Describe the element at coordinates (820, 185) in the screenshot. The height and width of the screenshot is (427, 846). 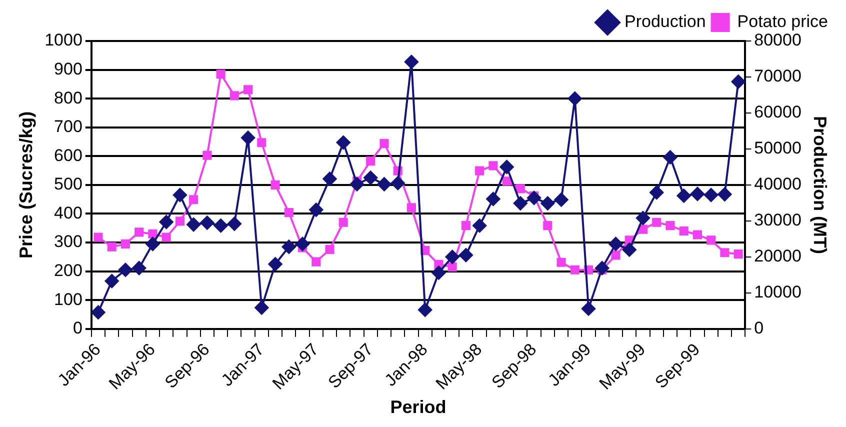
I see `y2-axis-title: Production (MT)` at that location.